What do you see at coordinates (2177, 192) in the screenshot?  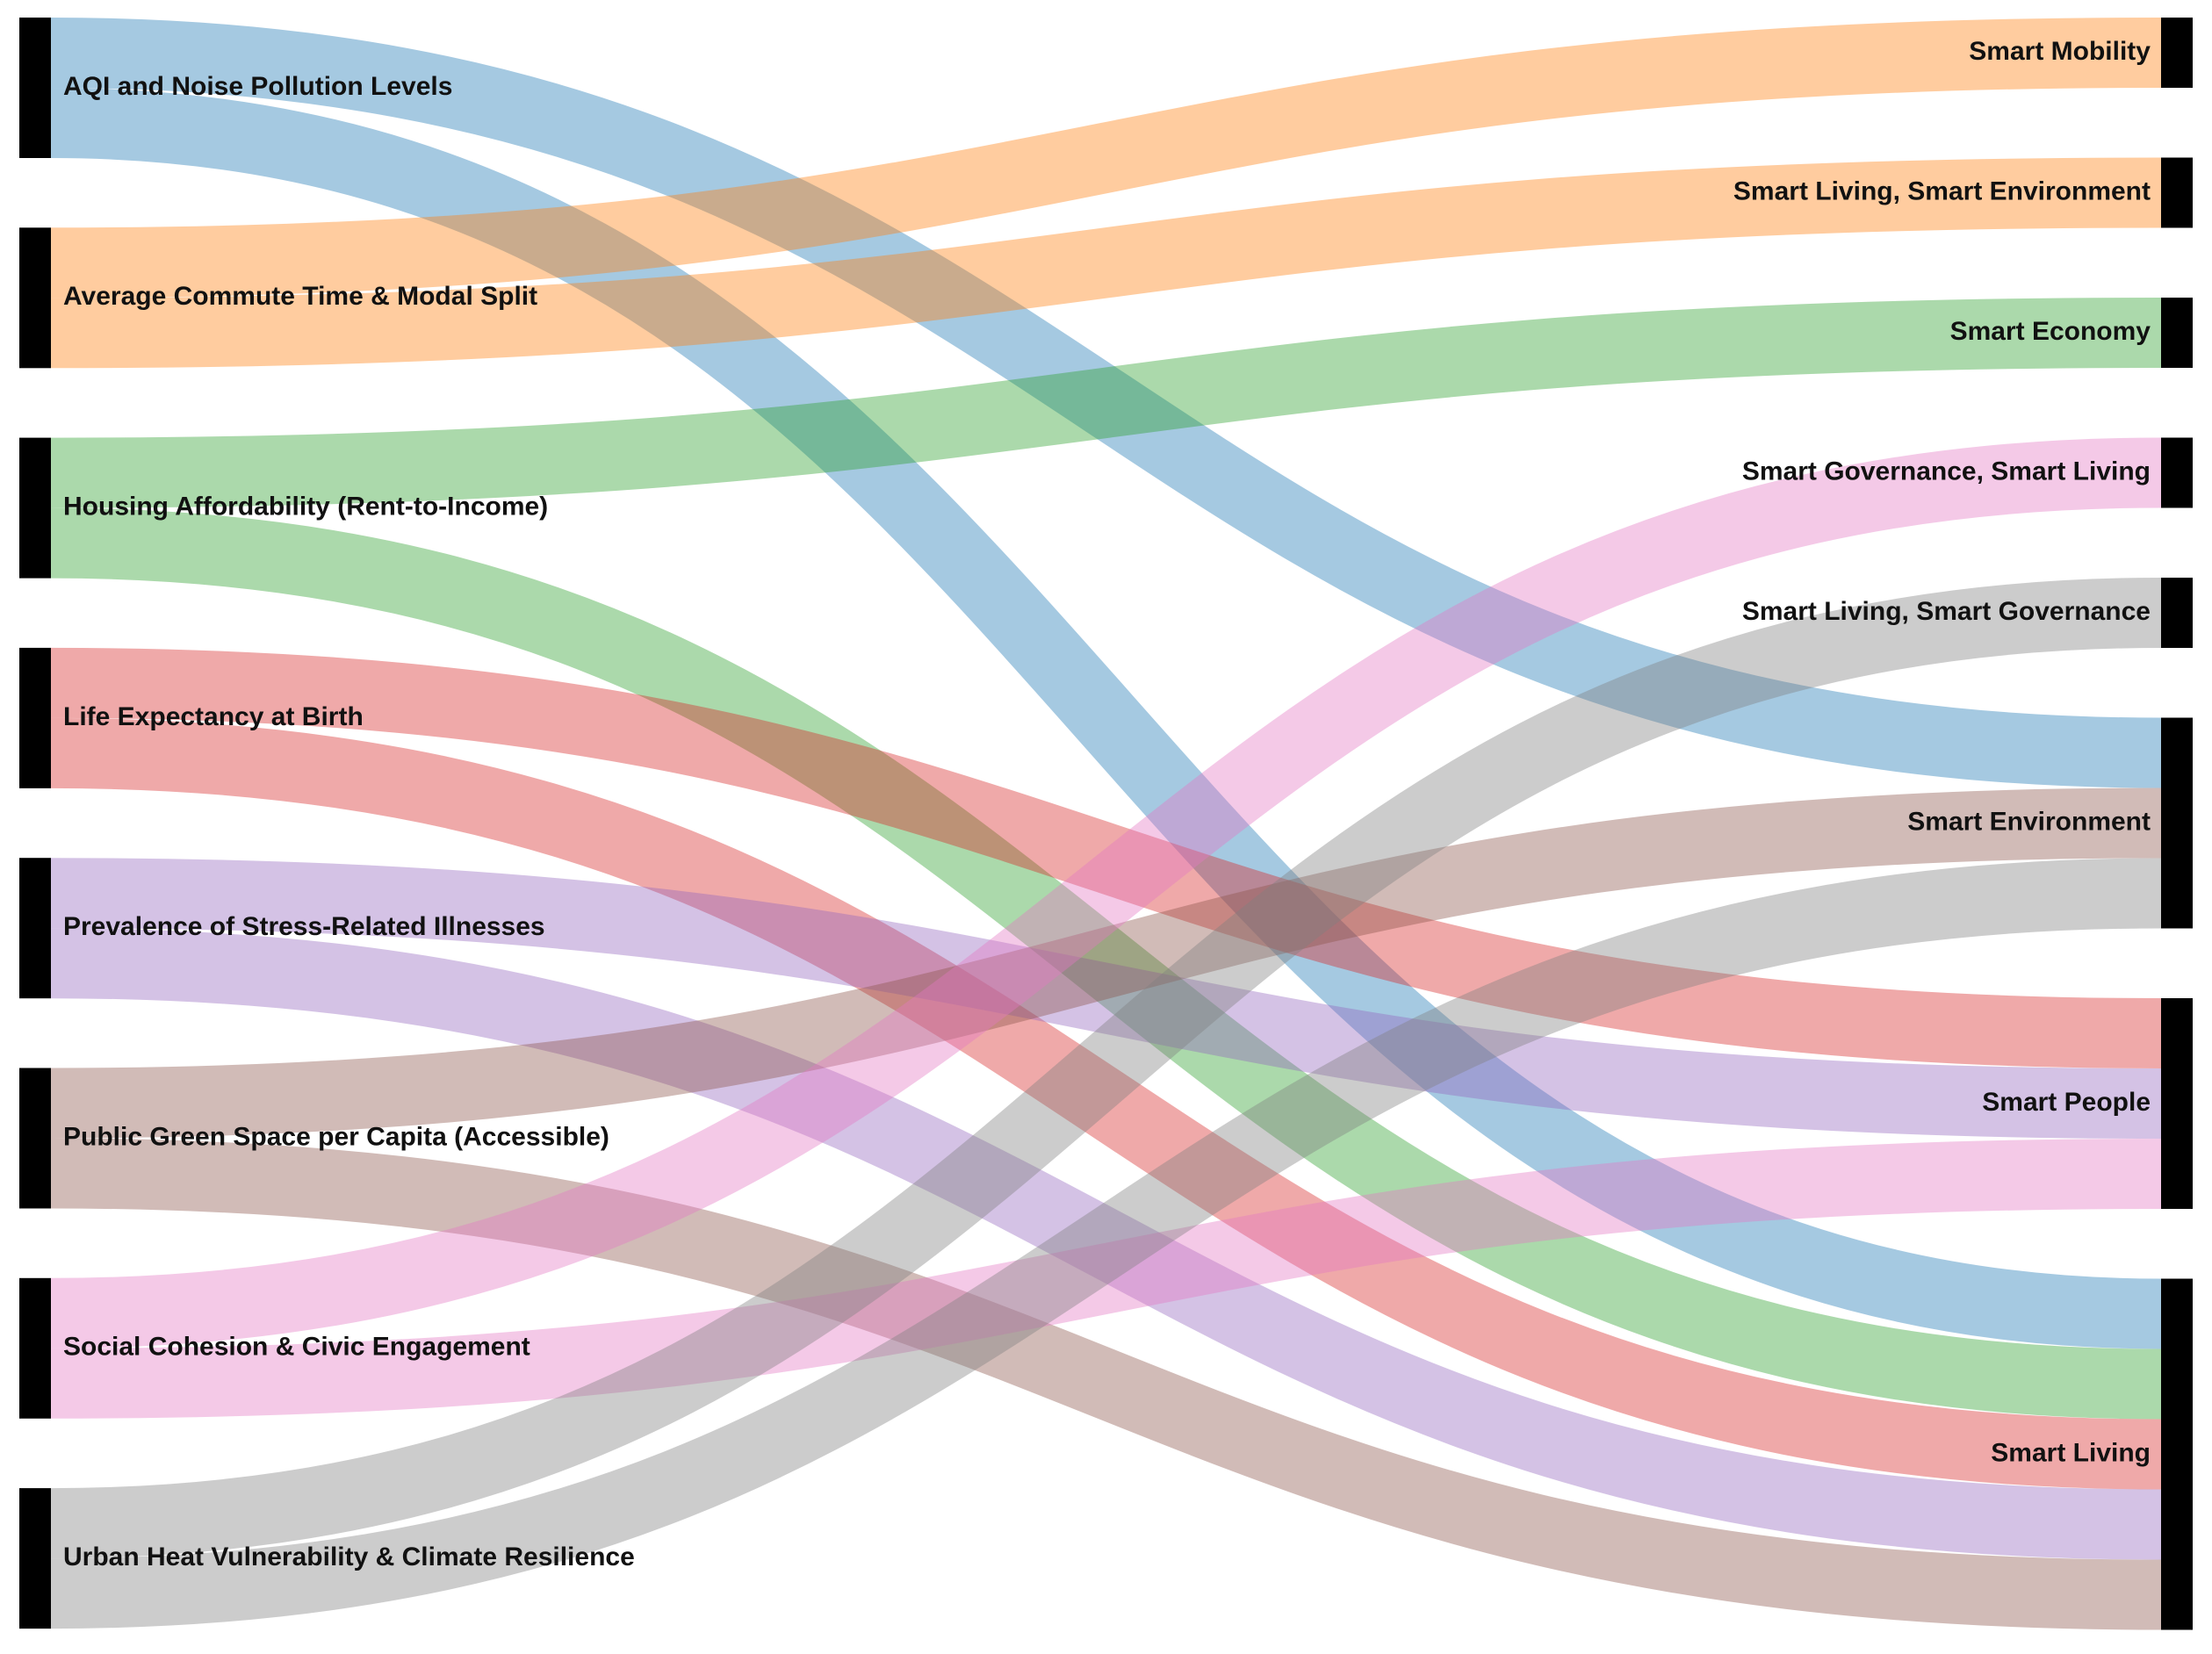 I see `target-node-smart-living-smart-environment` at bounding box center [2177, 192].